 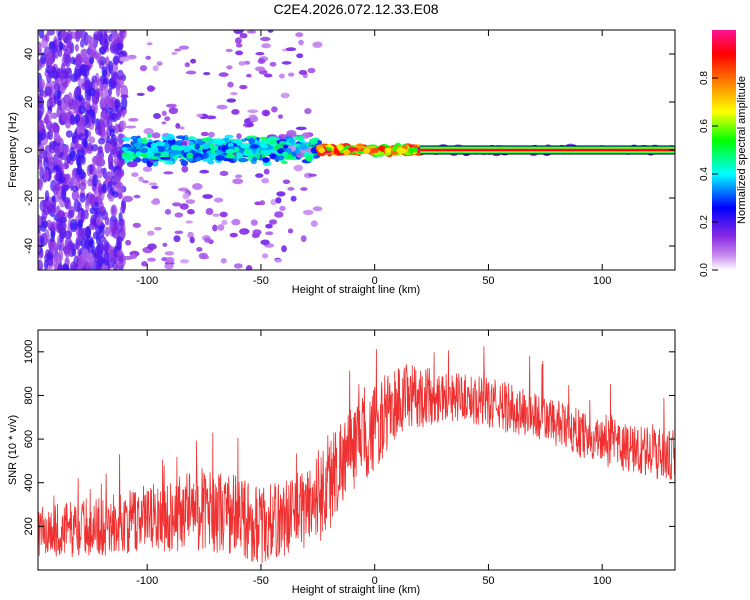 What do you see at coordinates (13, 150) in the screenshot?
I see `spectrogram-ylabel: Frequency (Hz)` at bounding box center [13, 150].